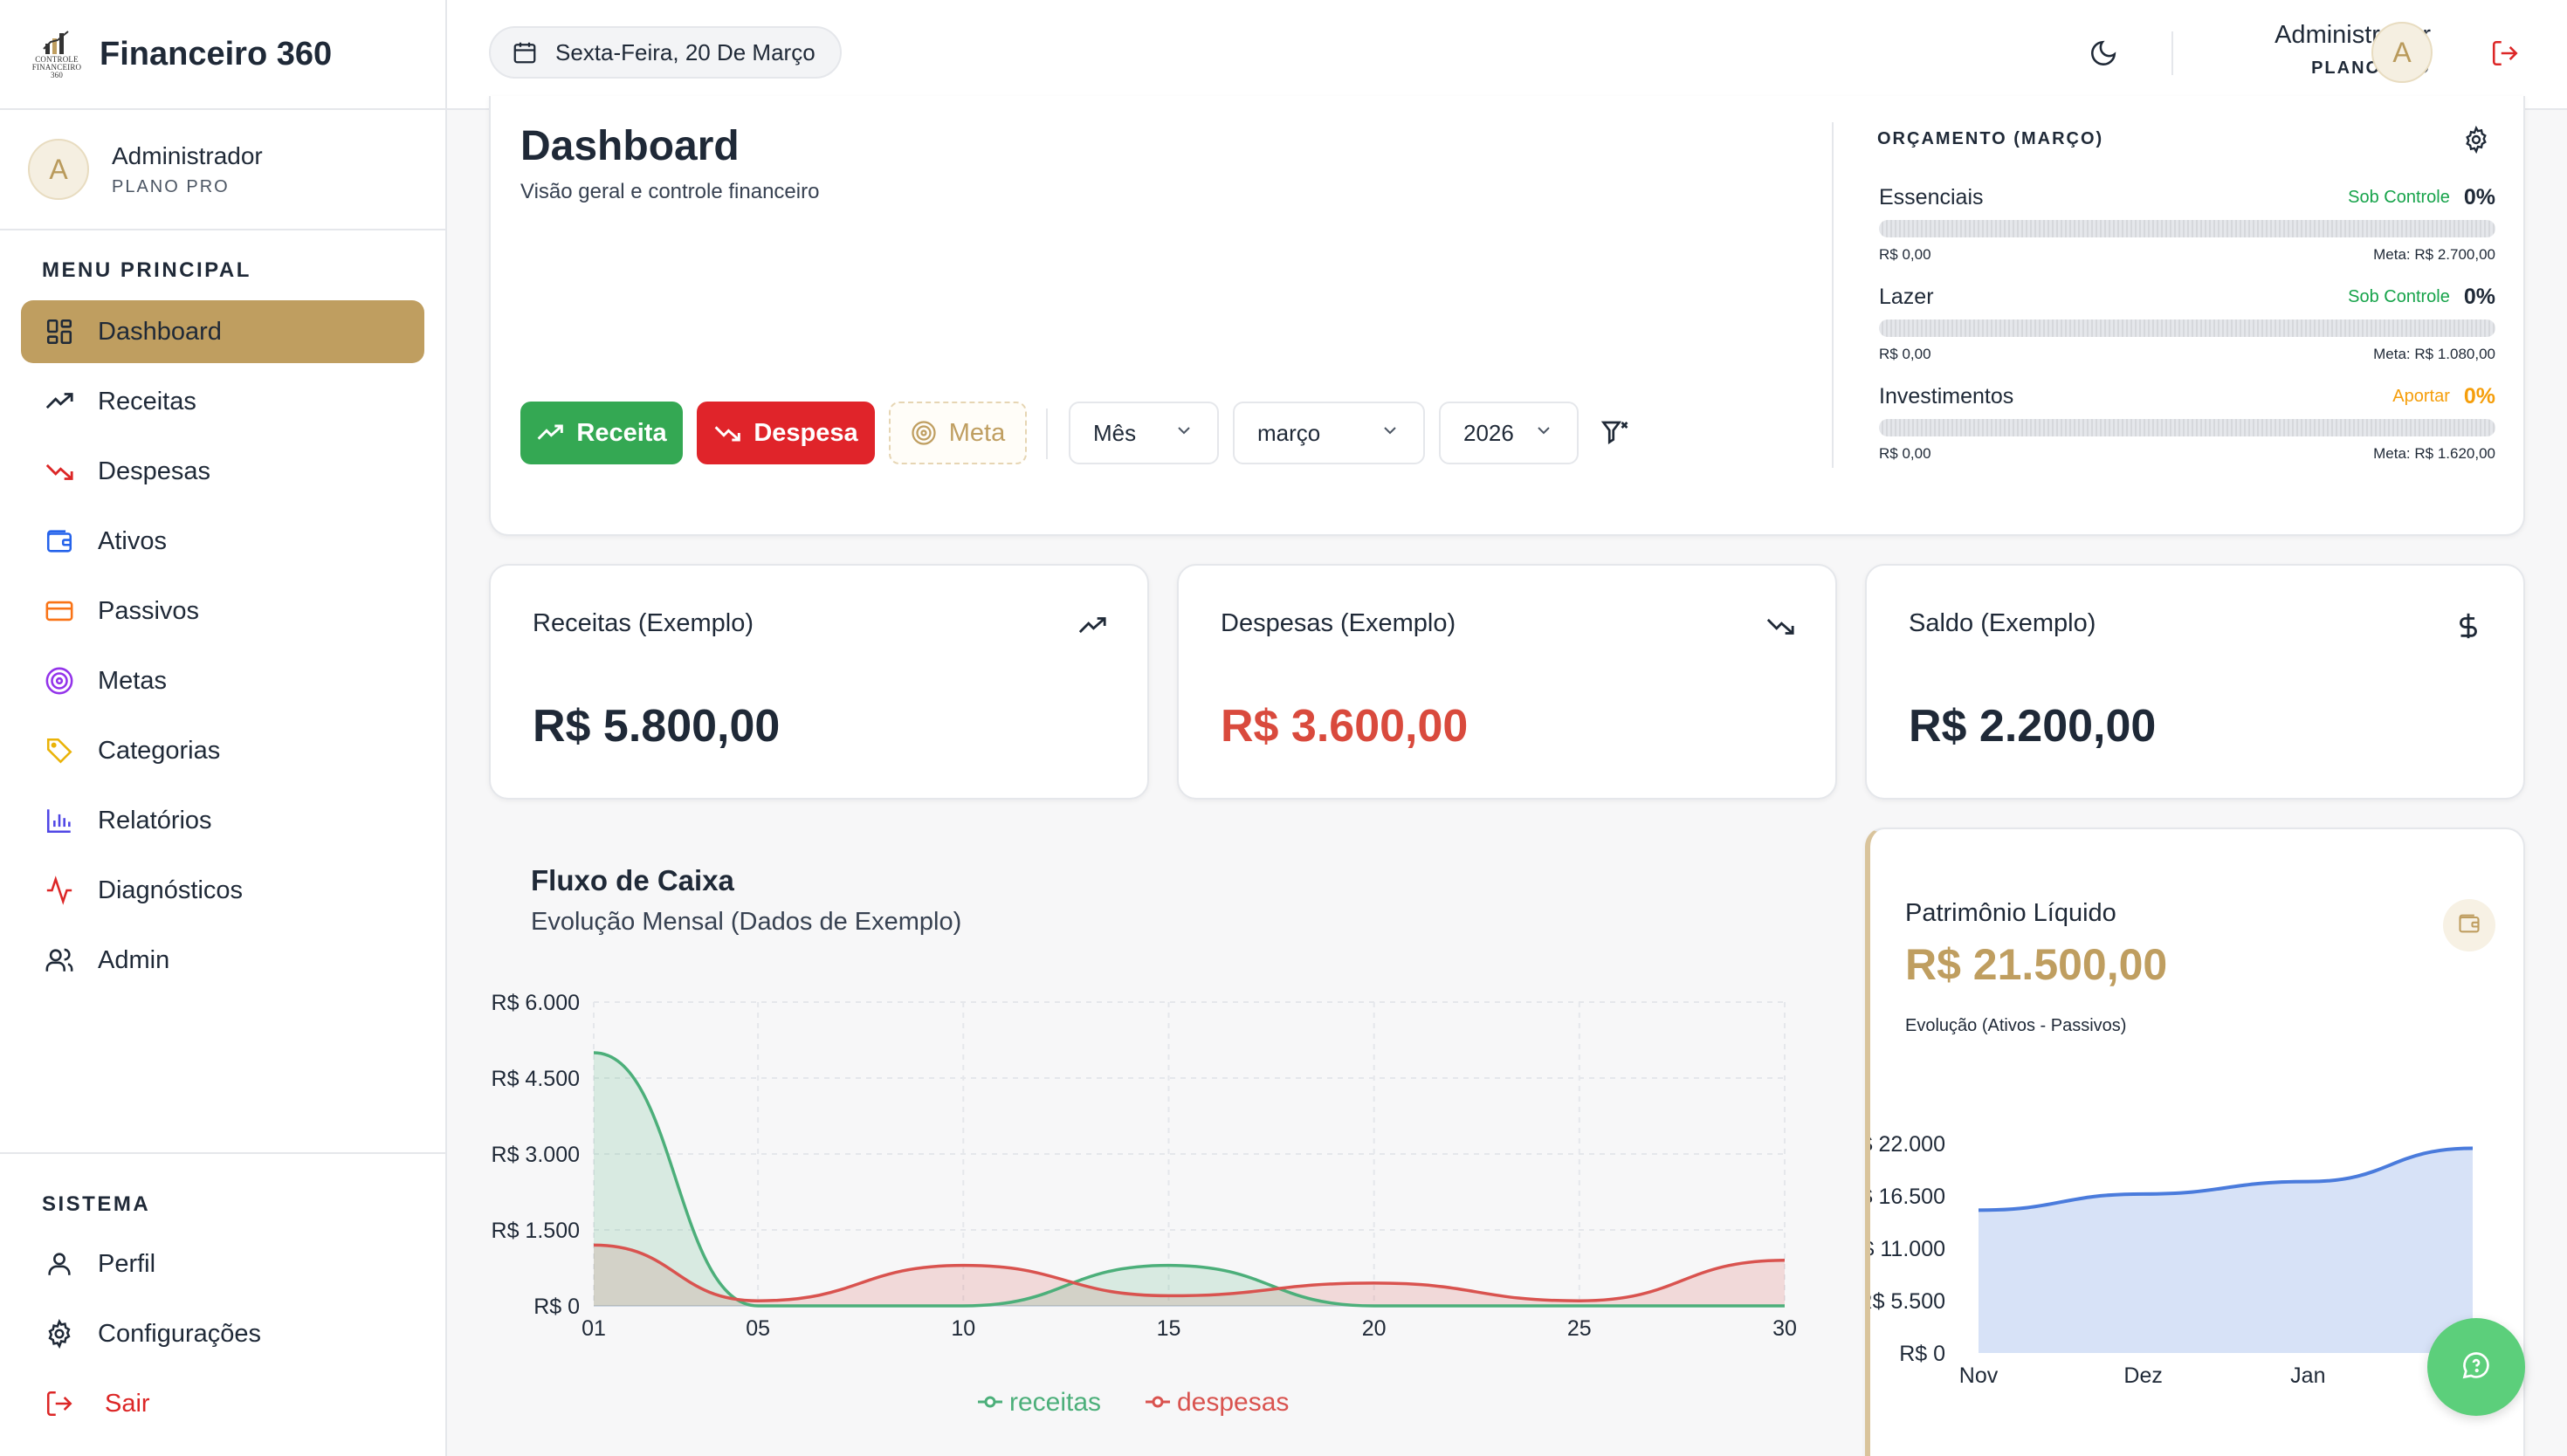 This screenshot has height=1456, width=2567. What do you see at coordinates (2505, 55) in the screenshot?
I see `logout-button` at bounding box center [2505, 55].